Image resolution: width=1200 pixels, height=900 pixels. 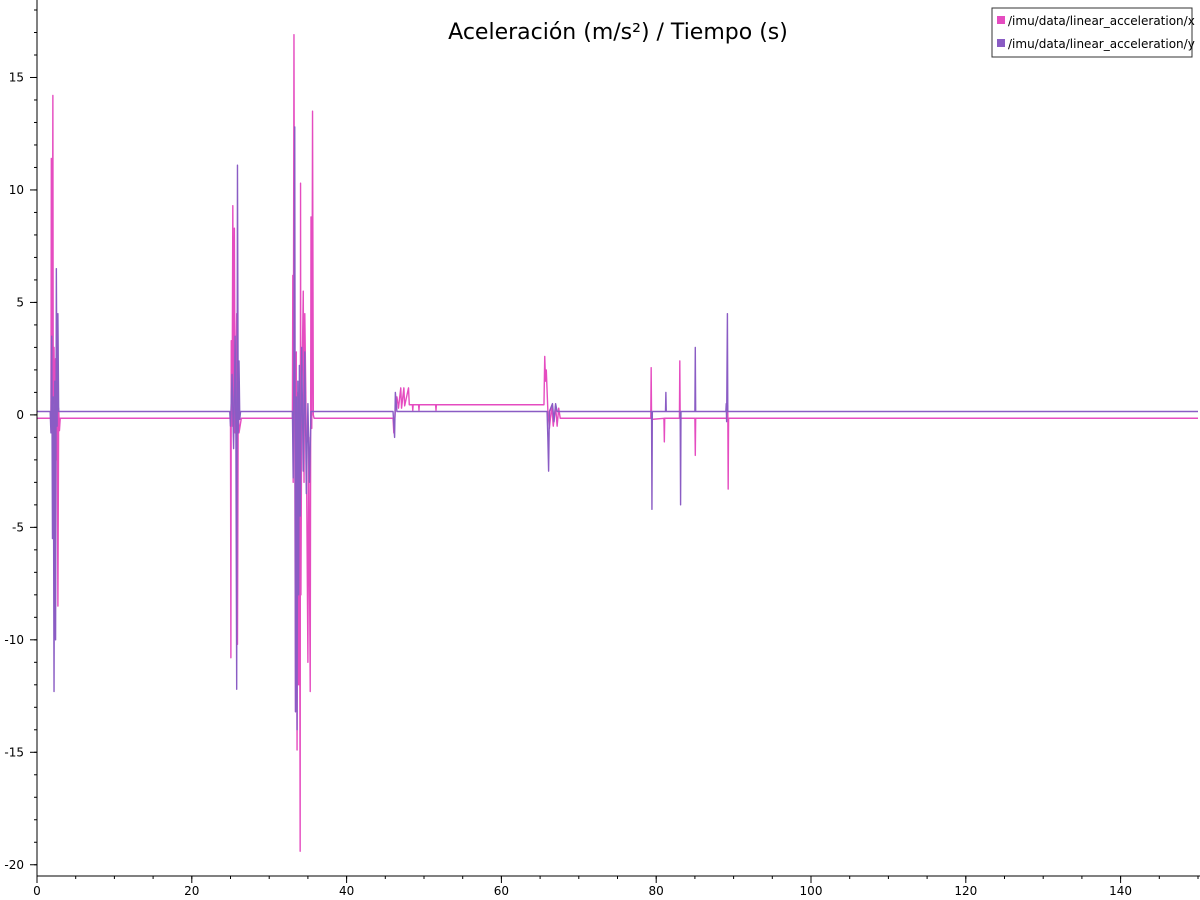 I want to click on legend-label-y: /imu/data/linear_acceleration/y, so click(x=1101, y=44).